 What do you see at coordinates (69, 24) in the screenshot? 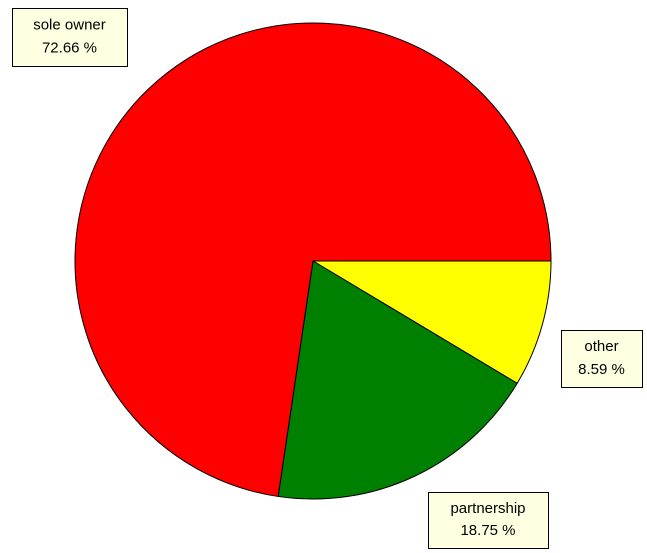
I see `slice-label: sole owner` at bounding box center [69, 24].